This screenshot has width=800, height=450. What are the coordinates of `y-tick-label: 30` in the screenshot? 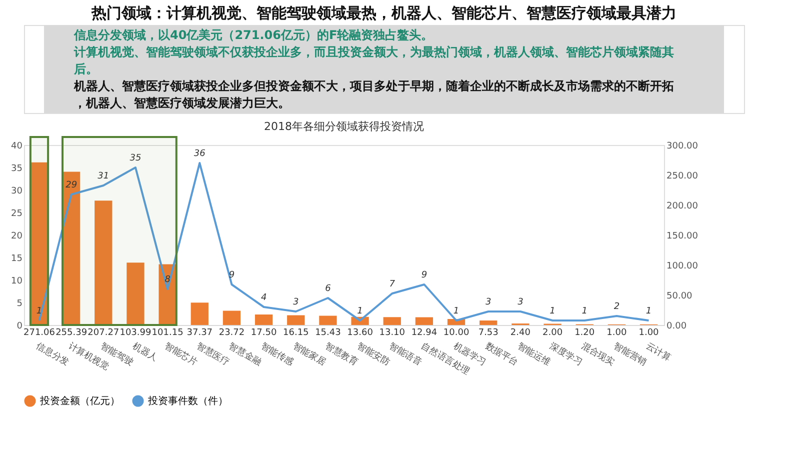 It's located at (17, 191).